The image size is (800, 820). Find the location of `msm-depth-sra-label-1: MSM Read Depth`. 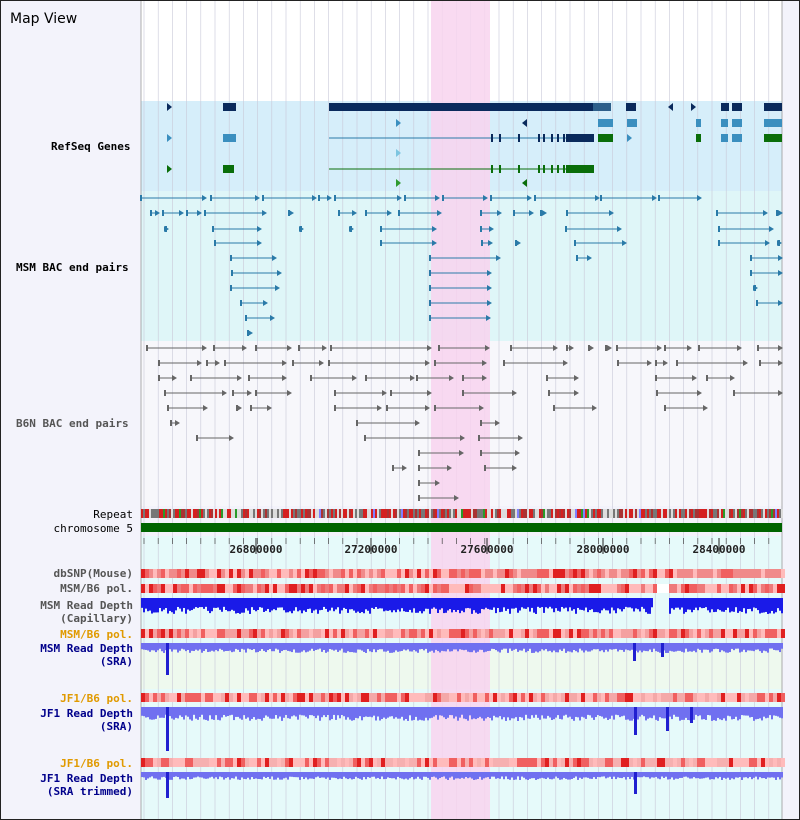

msm-depth-sra-label-1: MSM Read Depth is located at coordinates (86, 648).